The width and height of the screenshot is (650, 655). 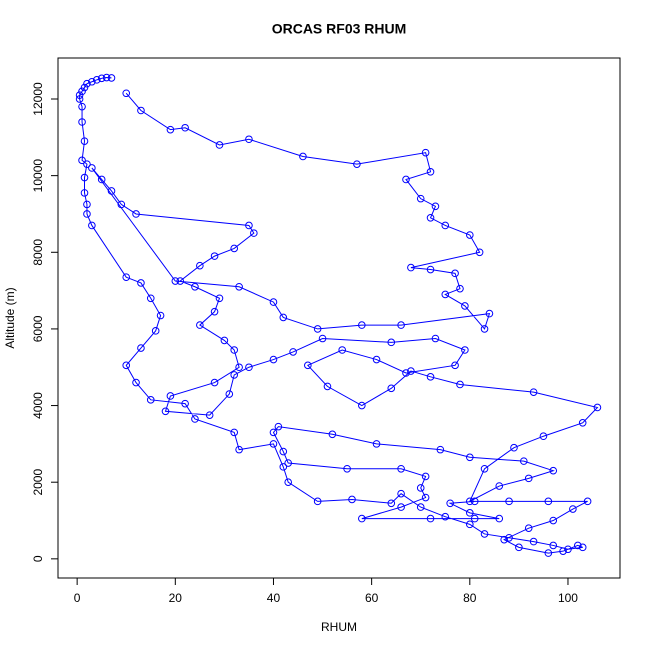 I want to click on y-tick-label: 2000, so click(x=38, y=482).